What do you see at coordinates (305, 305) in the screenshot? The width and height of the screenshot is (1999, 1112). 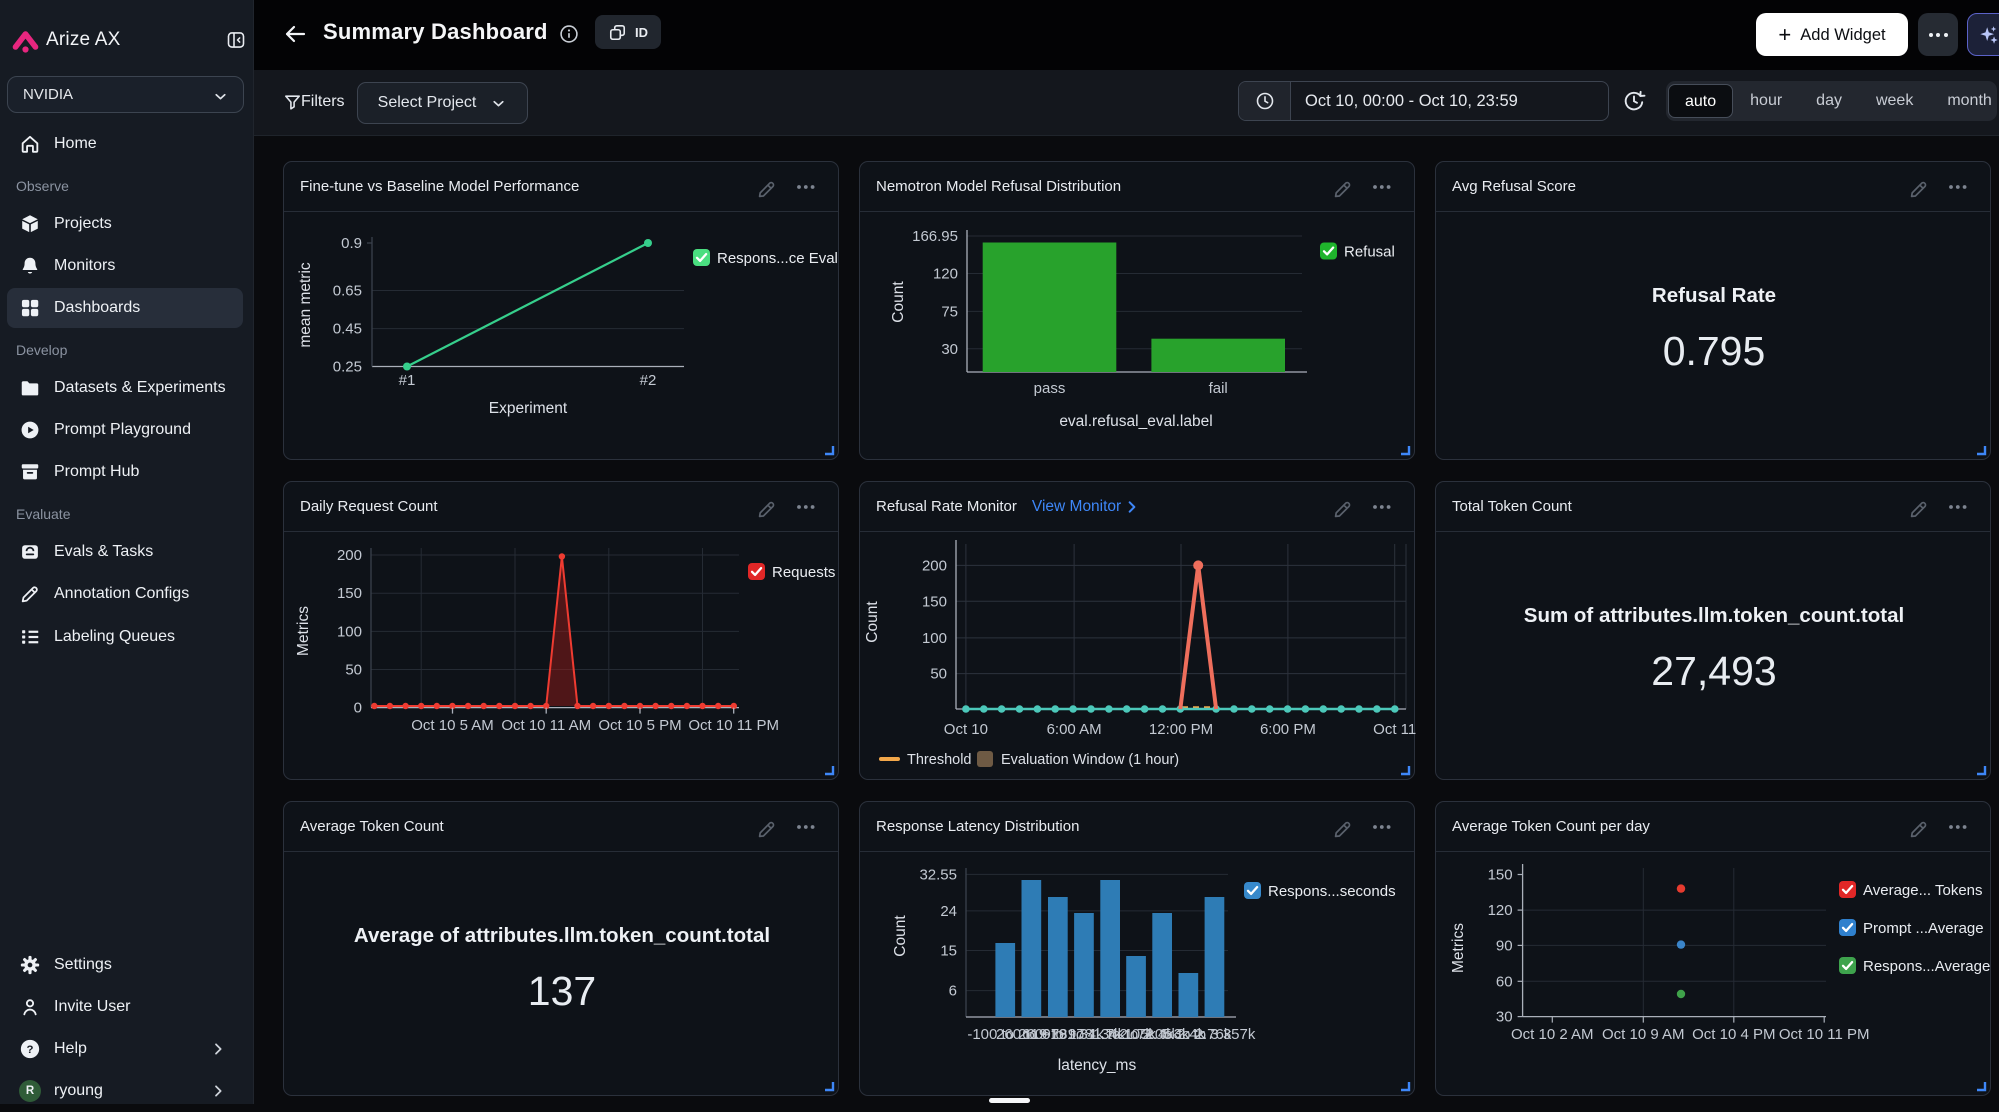 I see `svg-text: mean metric` at bounding box center [305, 305].